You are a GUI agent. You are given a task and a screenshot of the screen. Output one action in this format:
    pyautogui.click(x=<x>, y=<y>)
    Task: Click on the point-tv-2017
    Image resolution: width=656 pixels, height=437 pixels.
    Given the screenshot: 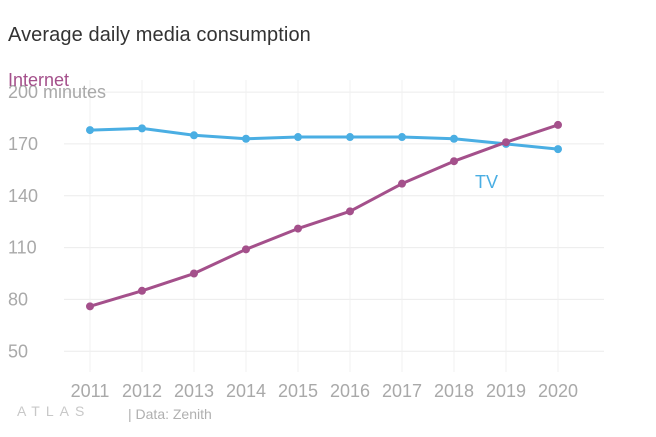 What is the action you would take?
    pyautogui.click(x=402, y=137)
    